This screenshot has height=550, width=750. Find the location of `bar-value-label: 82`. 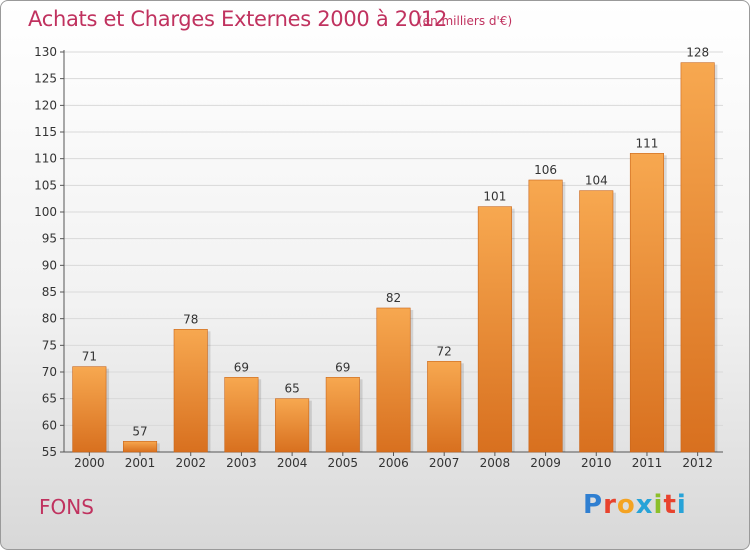

bar-value-label: 82 is located at coordinates (393, 298).